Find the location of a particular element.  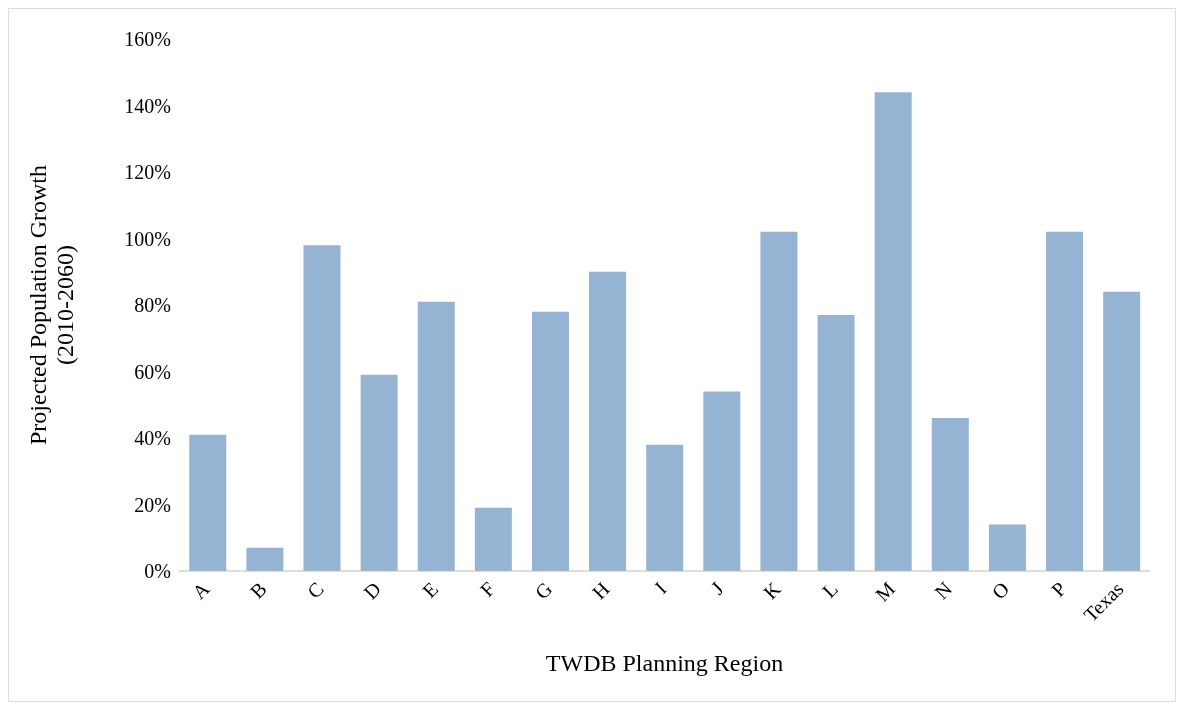

y-tick-label: 20% is located at coordinates (152, 504).